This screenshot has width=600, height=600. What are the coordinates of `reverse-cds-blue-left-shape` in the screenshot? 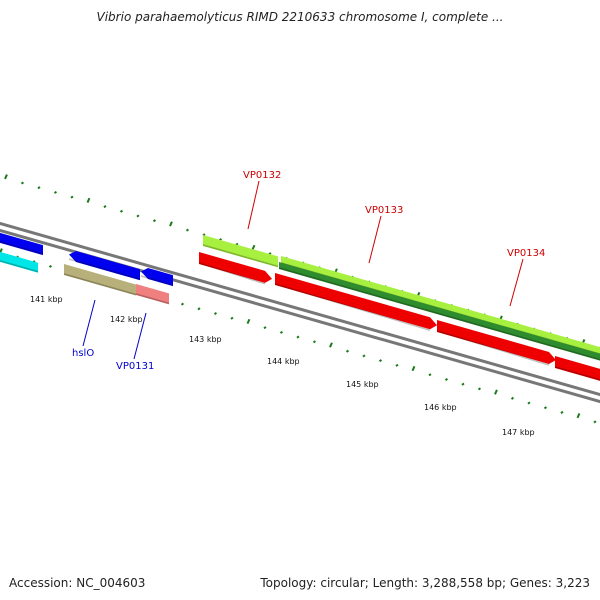 It's located at (21, 243).